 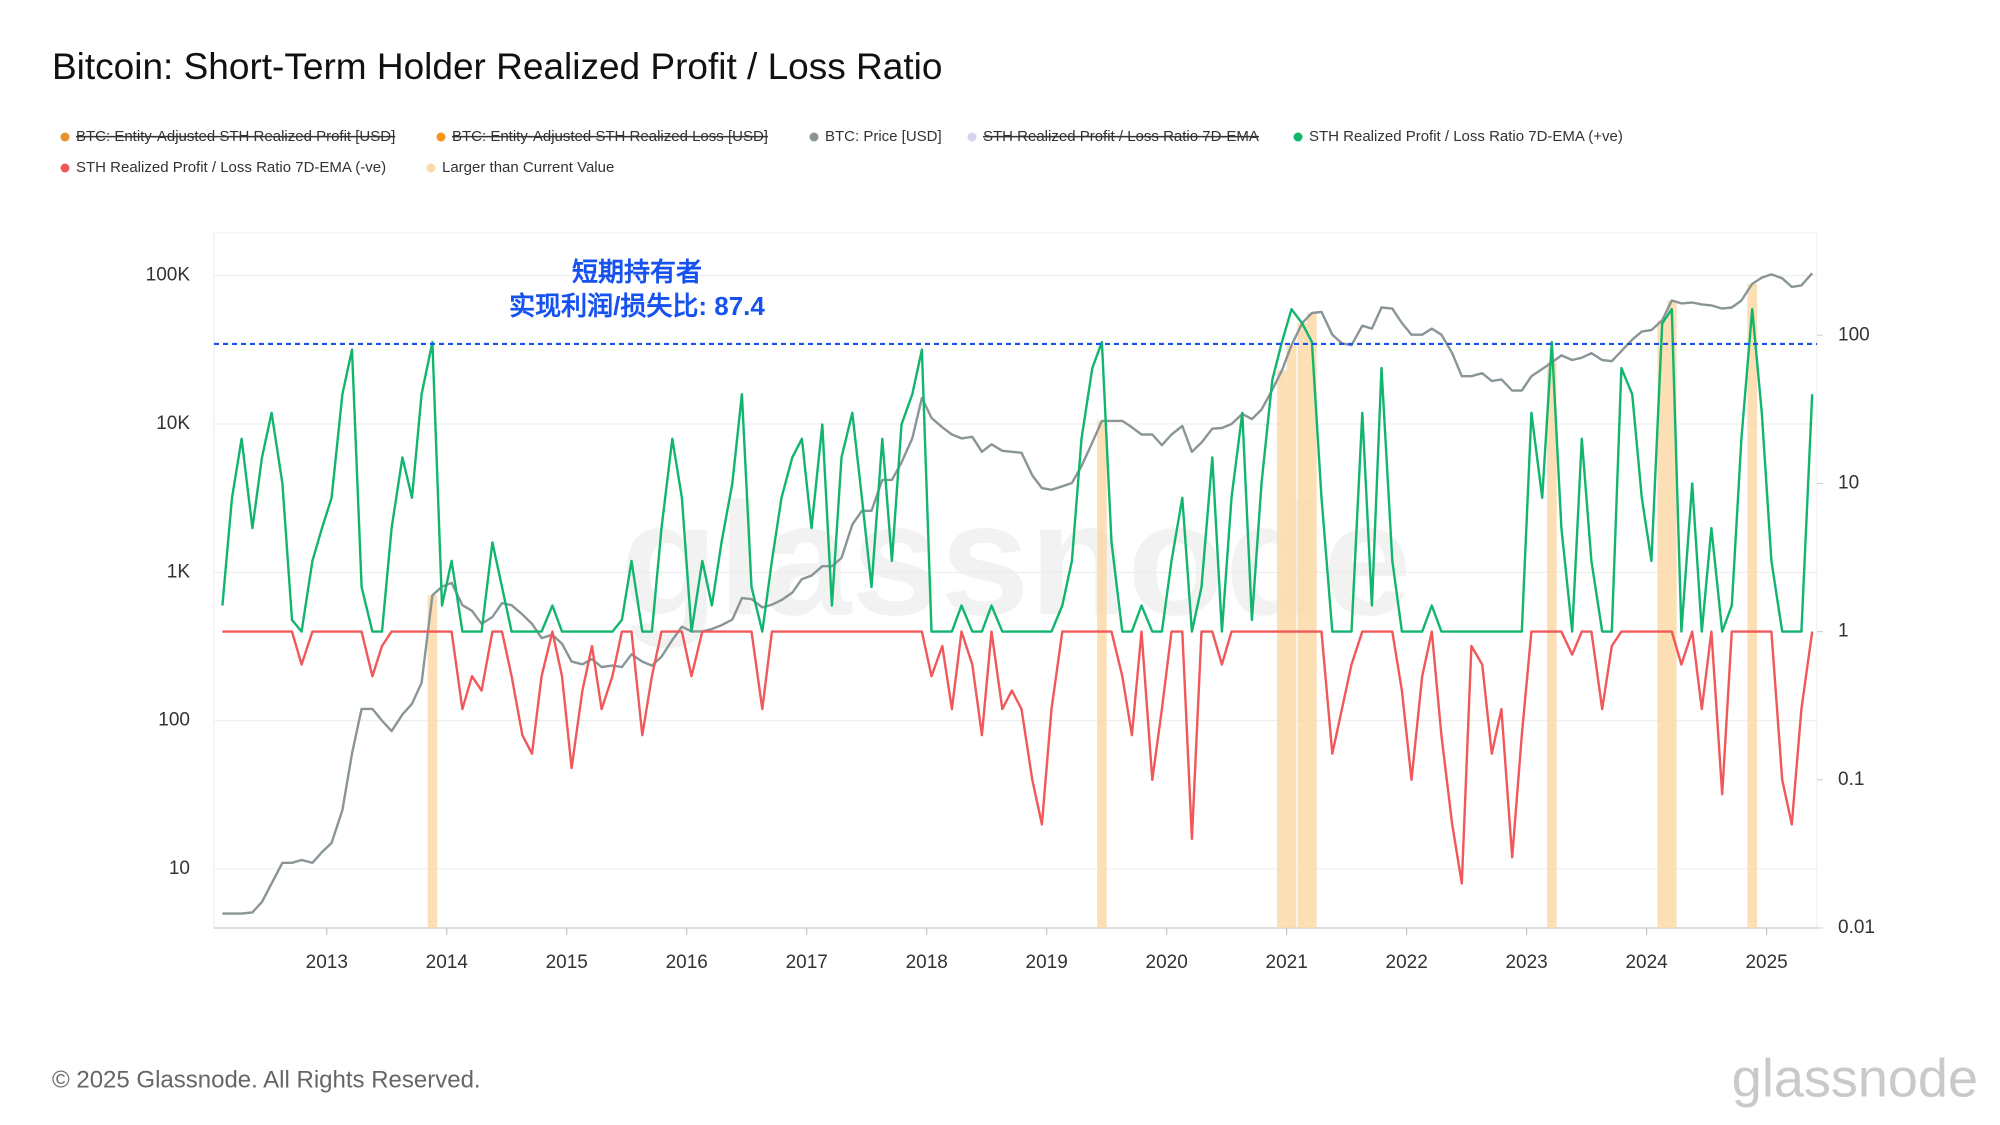 I want to click on y-tick-label: 100K, so click(x=168, y=275).